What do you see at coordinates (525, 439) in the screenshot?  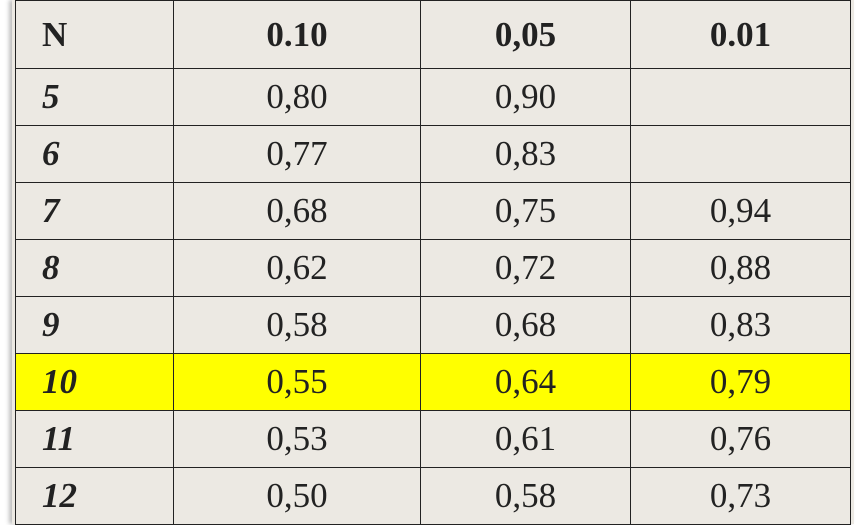 I see `cell: 0,61` at bounding box center [525, 439].